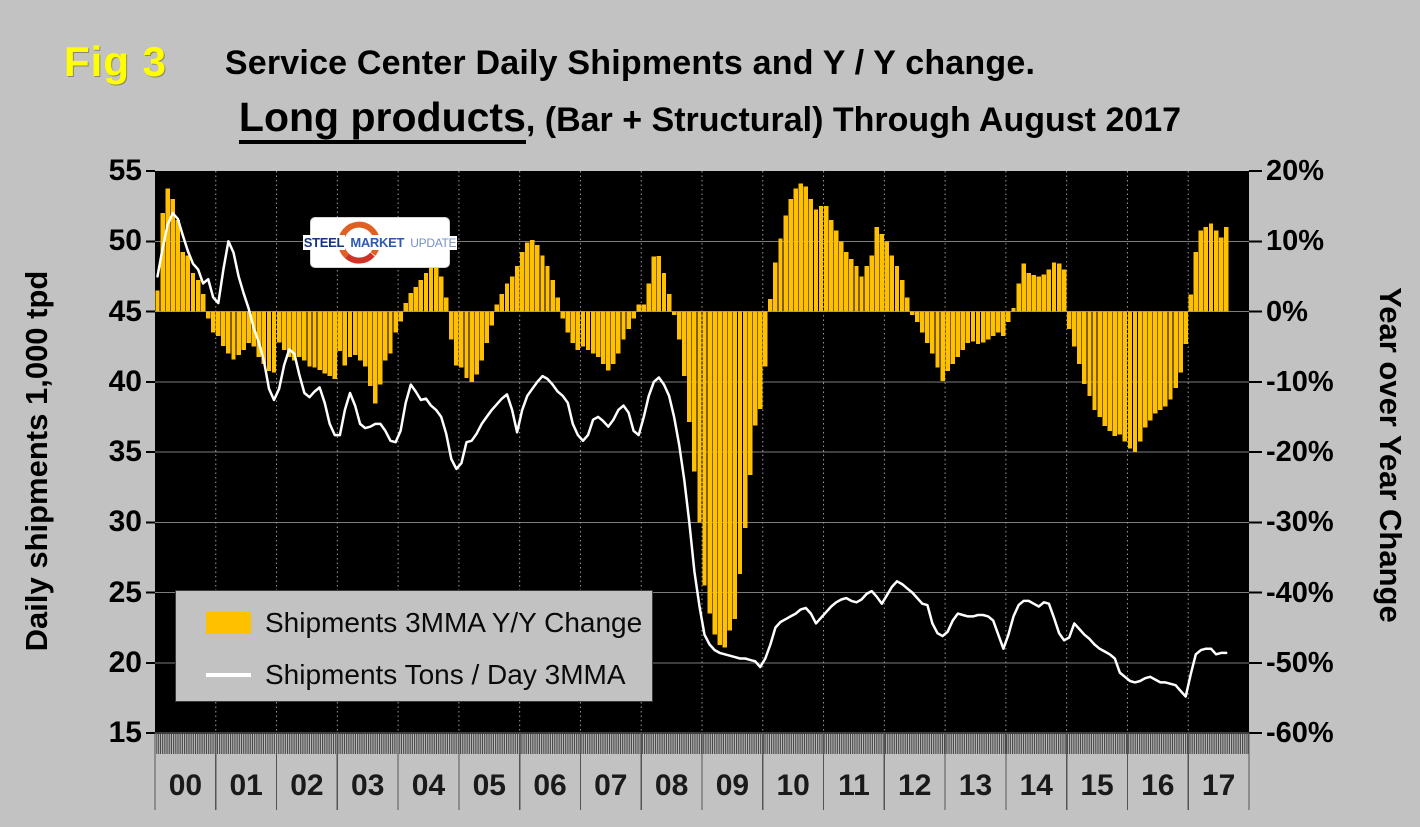  Describe the element at coordinates (445, 674) in the screenshot. I see `legend-line-label: Shipments Tons / Day 3MMA` at that location.